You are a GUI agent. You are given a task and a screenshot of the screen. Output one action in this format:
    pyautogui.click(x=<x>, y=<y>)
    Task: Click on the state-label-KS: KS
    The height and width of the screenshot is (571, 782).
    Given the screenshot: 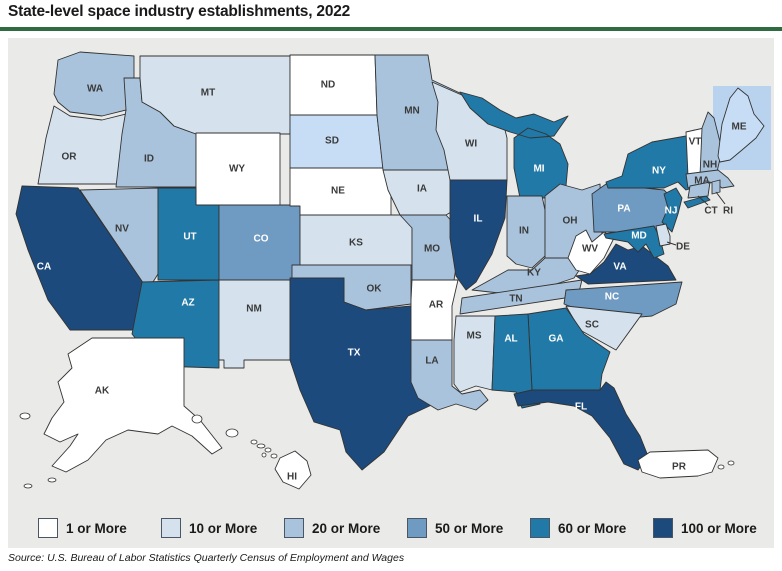 What is the action you would take?
    pyautogui.click(x=356, y=243)
    